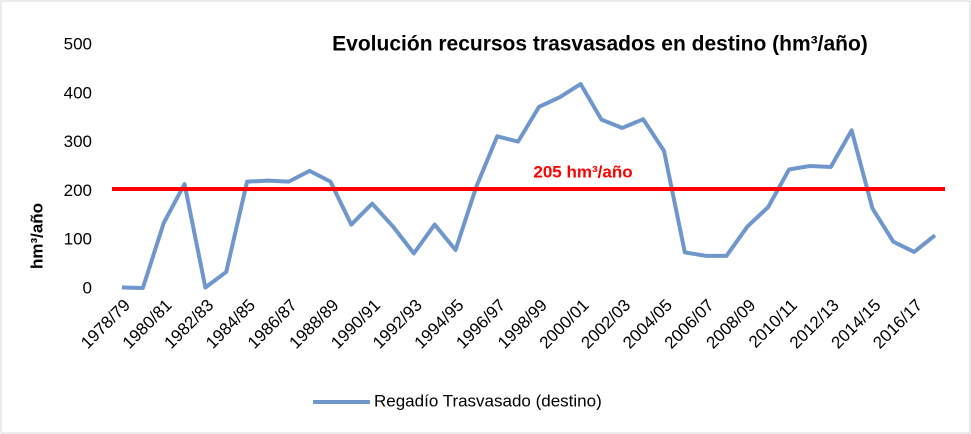  Describe the element at coordinates (488, 400) in the screenshot. I see `legend-label: Regadío Trasvasado (destino)` at that location.